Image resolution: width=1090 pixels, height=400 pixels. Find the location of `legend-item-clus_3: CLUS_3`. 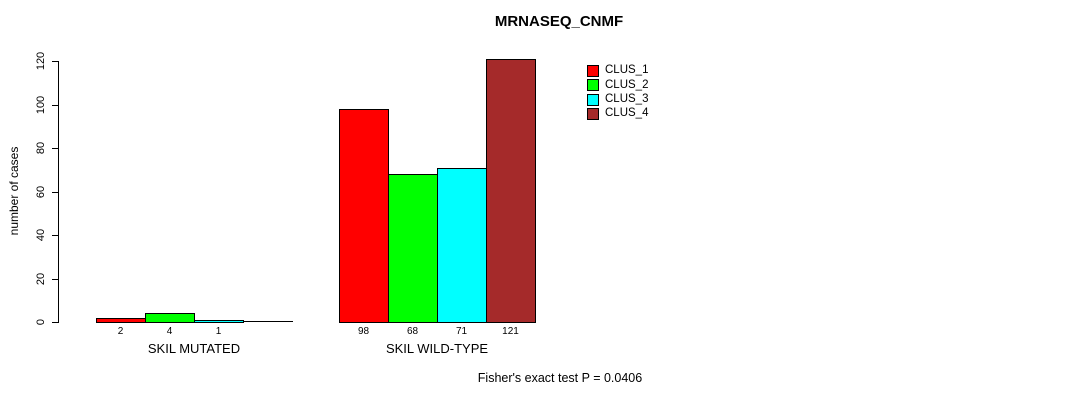

legend-item-clus_3: CLUS_3 is located at coordinates (617, 100).